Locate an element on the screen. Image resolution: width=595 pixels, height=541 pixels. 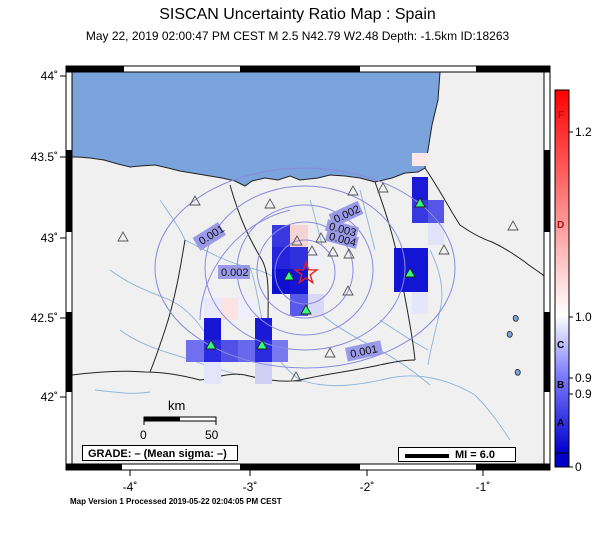
sea-area is located at coordinates (256, 129).